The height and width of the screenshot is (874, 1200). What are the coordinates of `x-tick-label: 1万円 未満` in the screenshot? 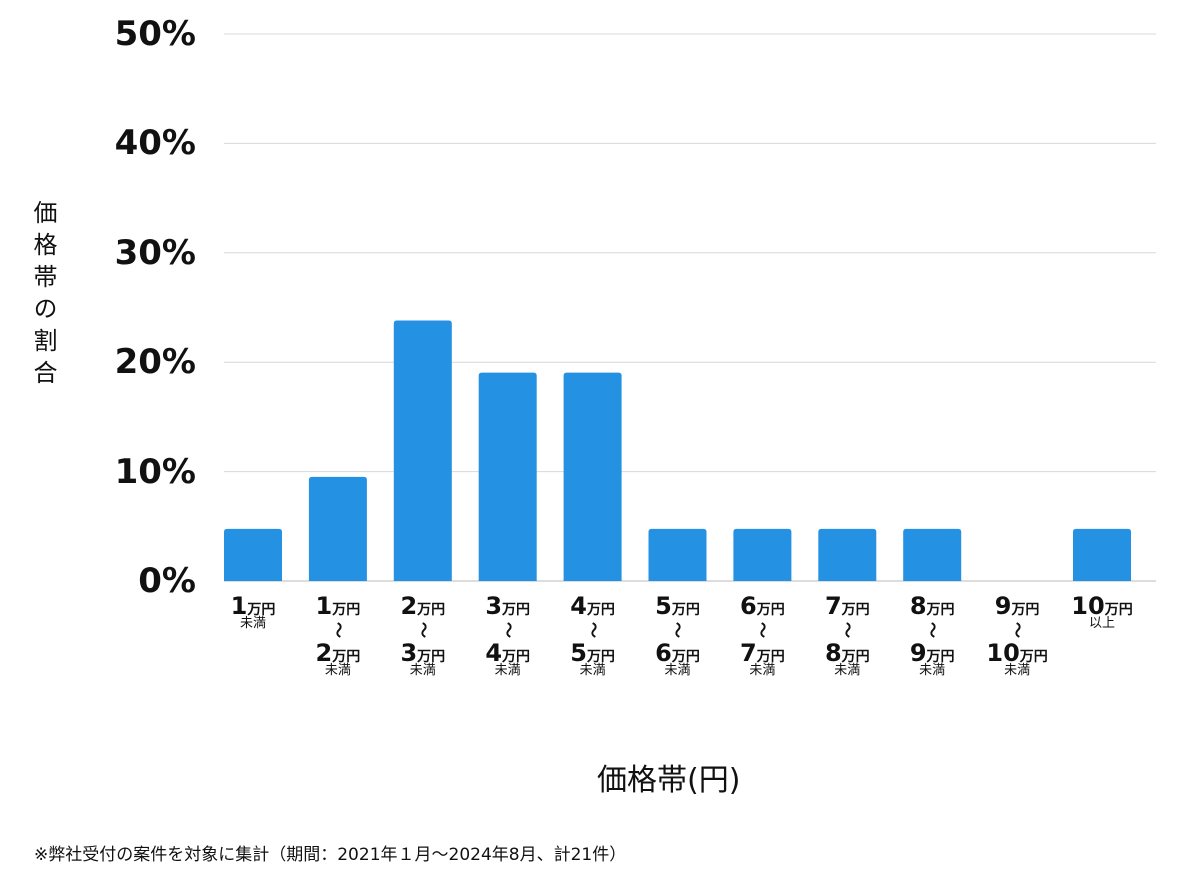 It's located at (253, 612).